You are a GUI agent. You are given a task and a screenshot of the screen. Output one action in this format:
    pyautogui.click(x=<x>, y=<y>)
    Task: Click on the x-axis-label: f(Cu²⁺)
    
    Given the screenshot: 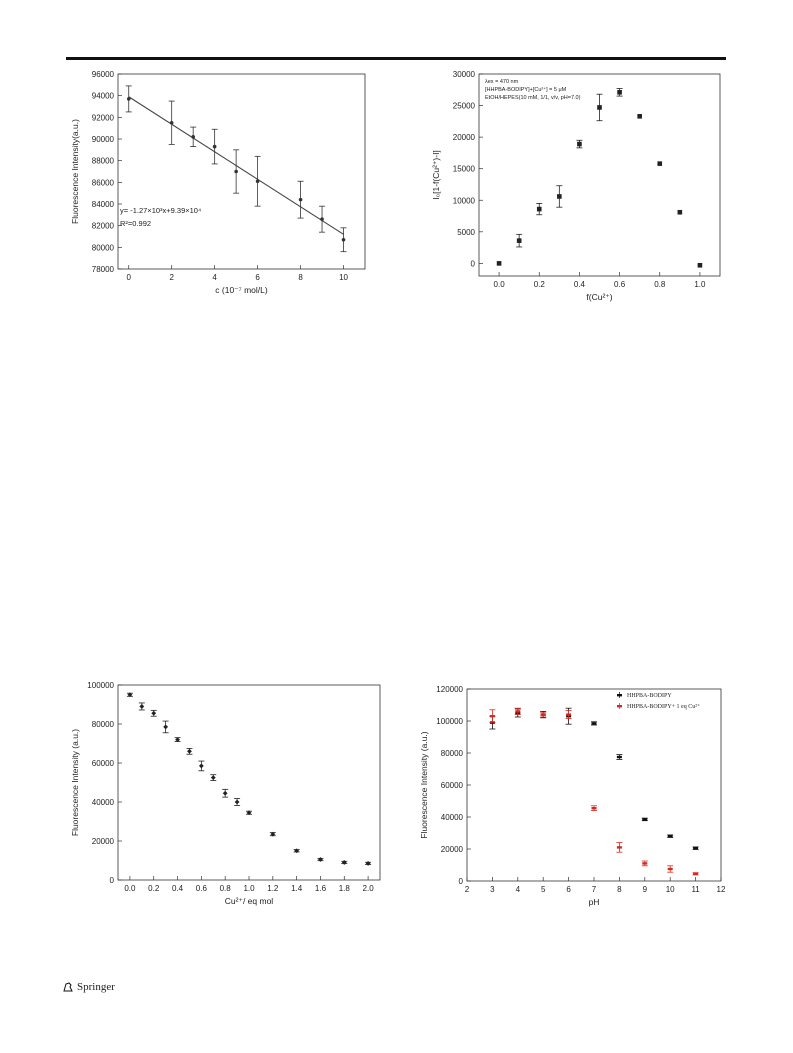 What is the action you would take?
    pyautogui.click(x=599, y=297)
    